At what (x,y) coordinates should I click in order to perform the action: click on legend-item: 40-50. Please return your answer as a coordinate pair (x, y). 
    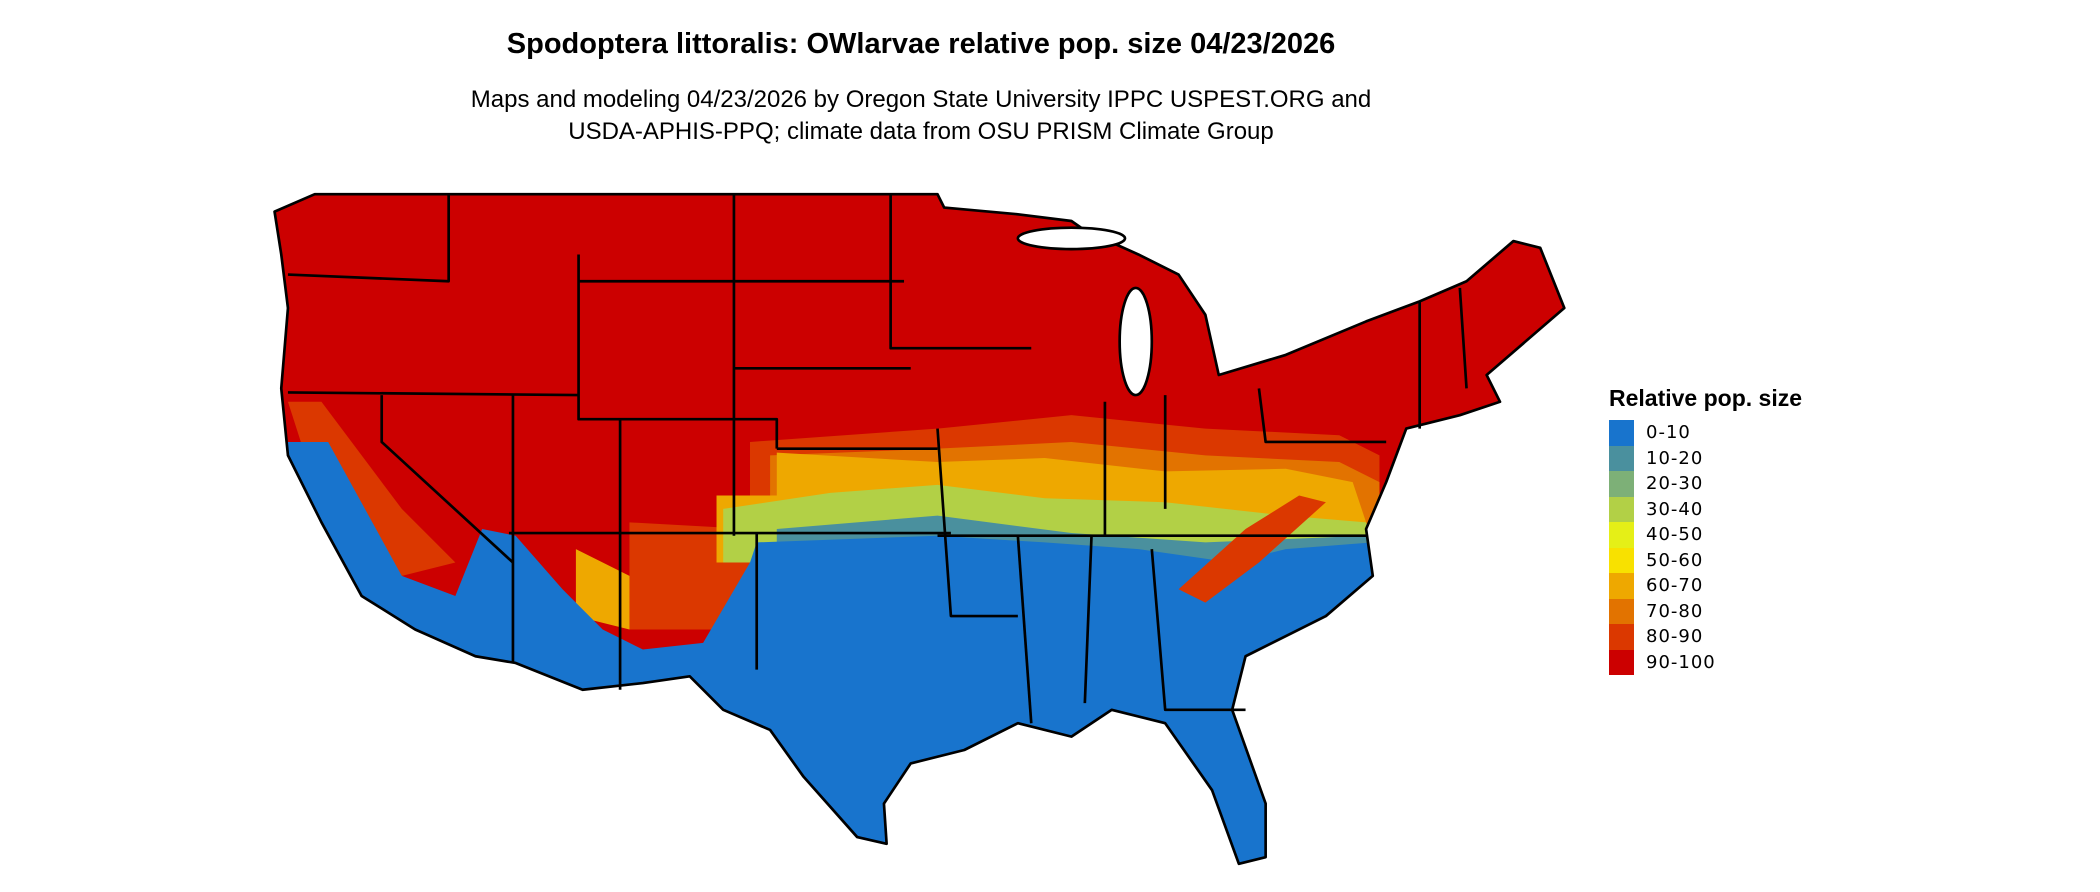
    Looking at the image, I should click on (1705, 535).